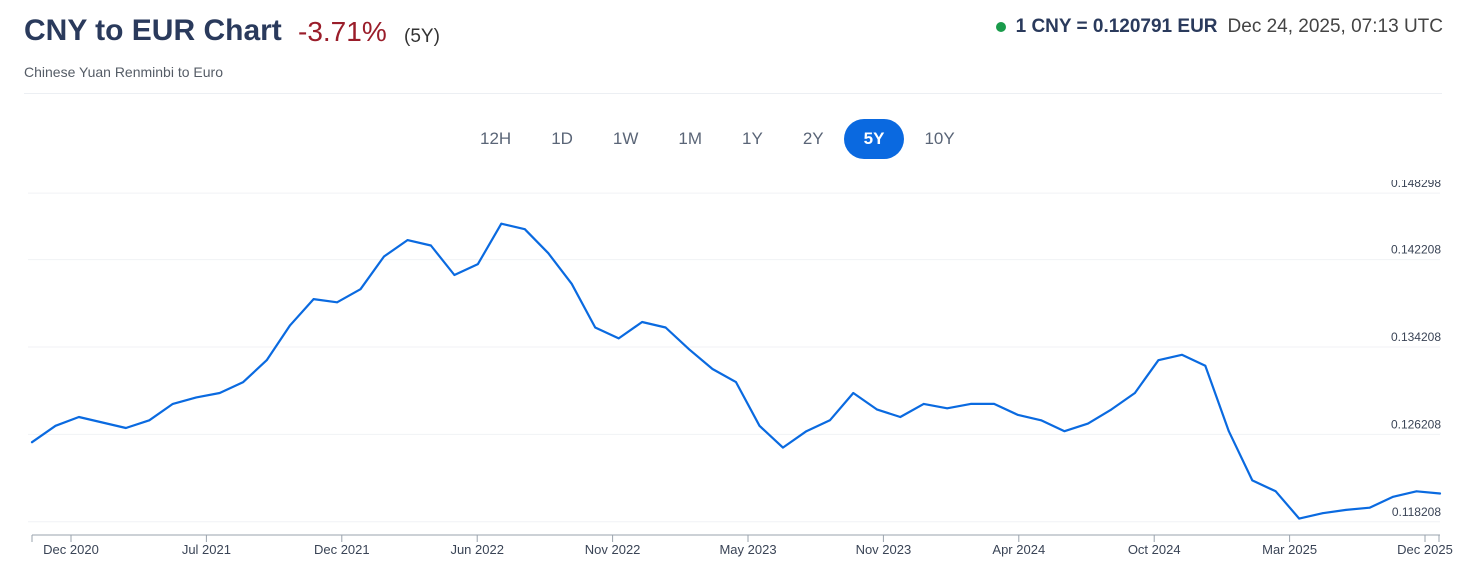 The height and width of the screenshot is (566, 1465). I want to click on range-button-1w: 1W, so click(625, 138).